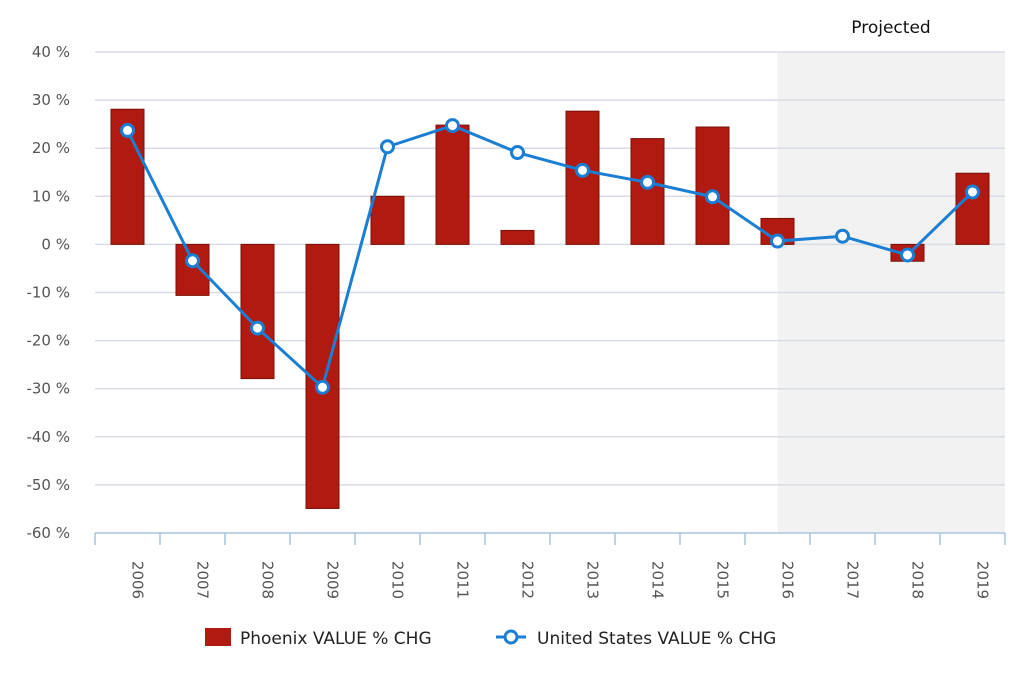  Describe the element at coordinates (593, 580) in the screenshot. I see `x-tick-label: 2013` at that location.